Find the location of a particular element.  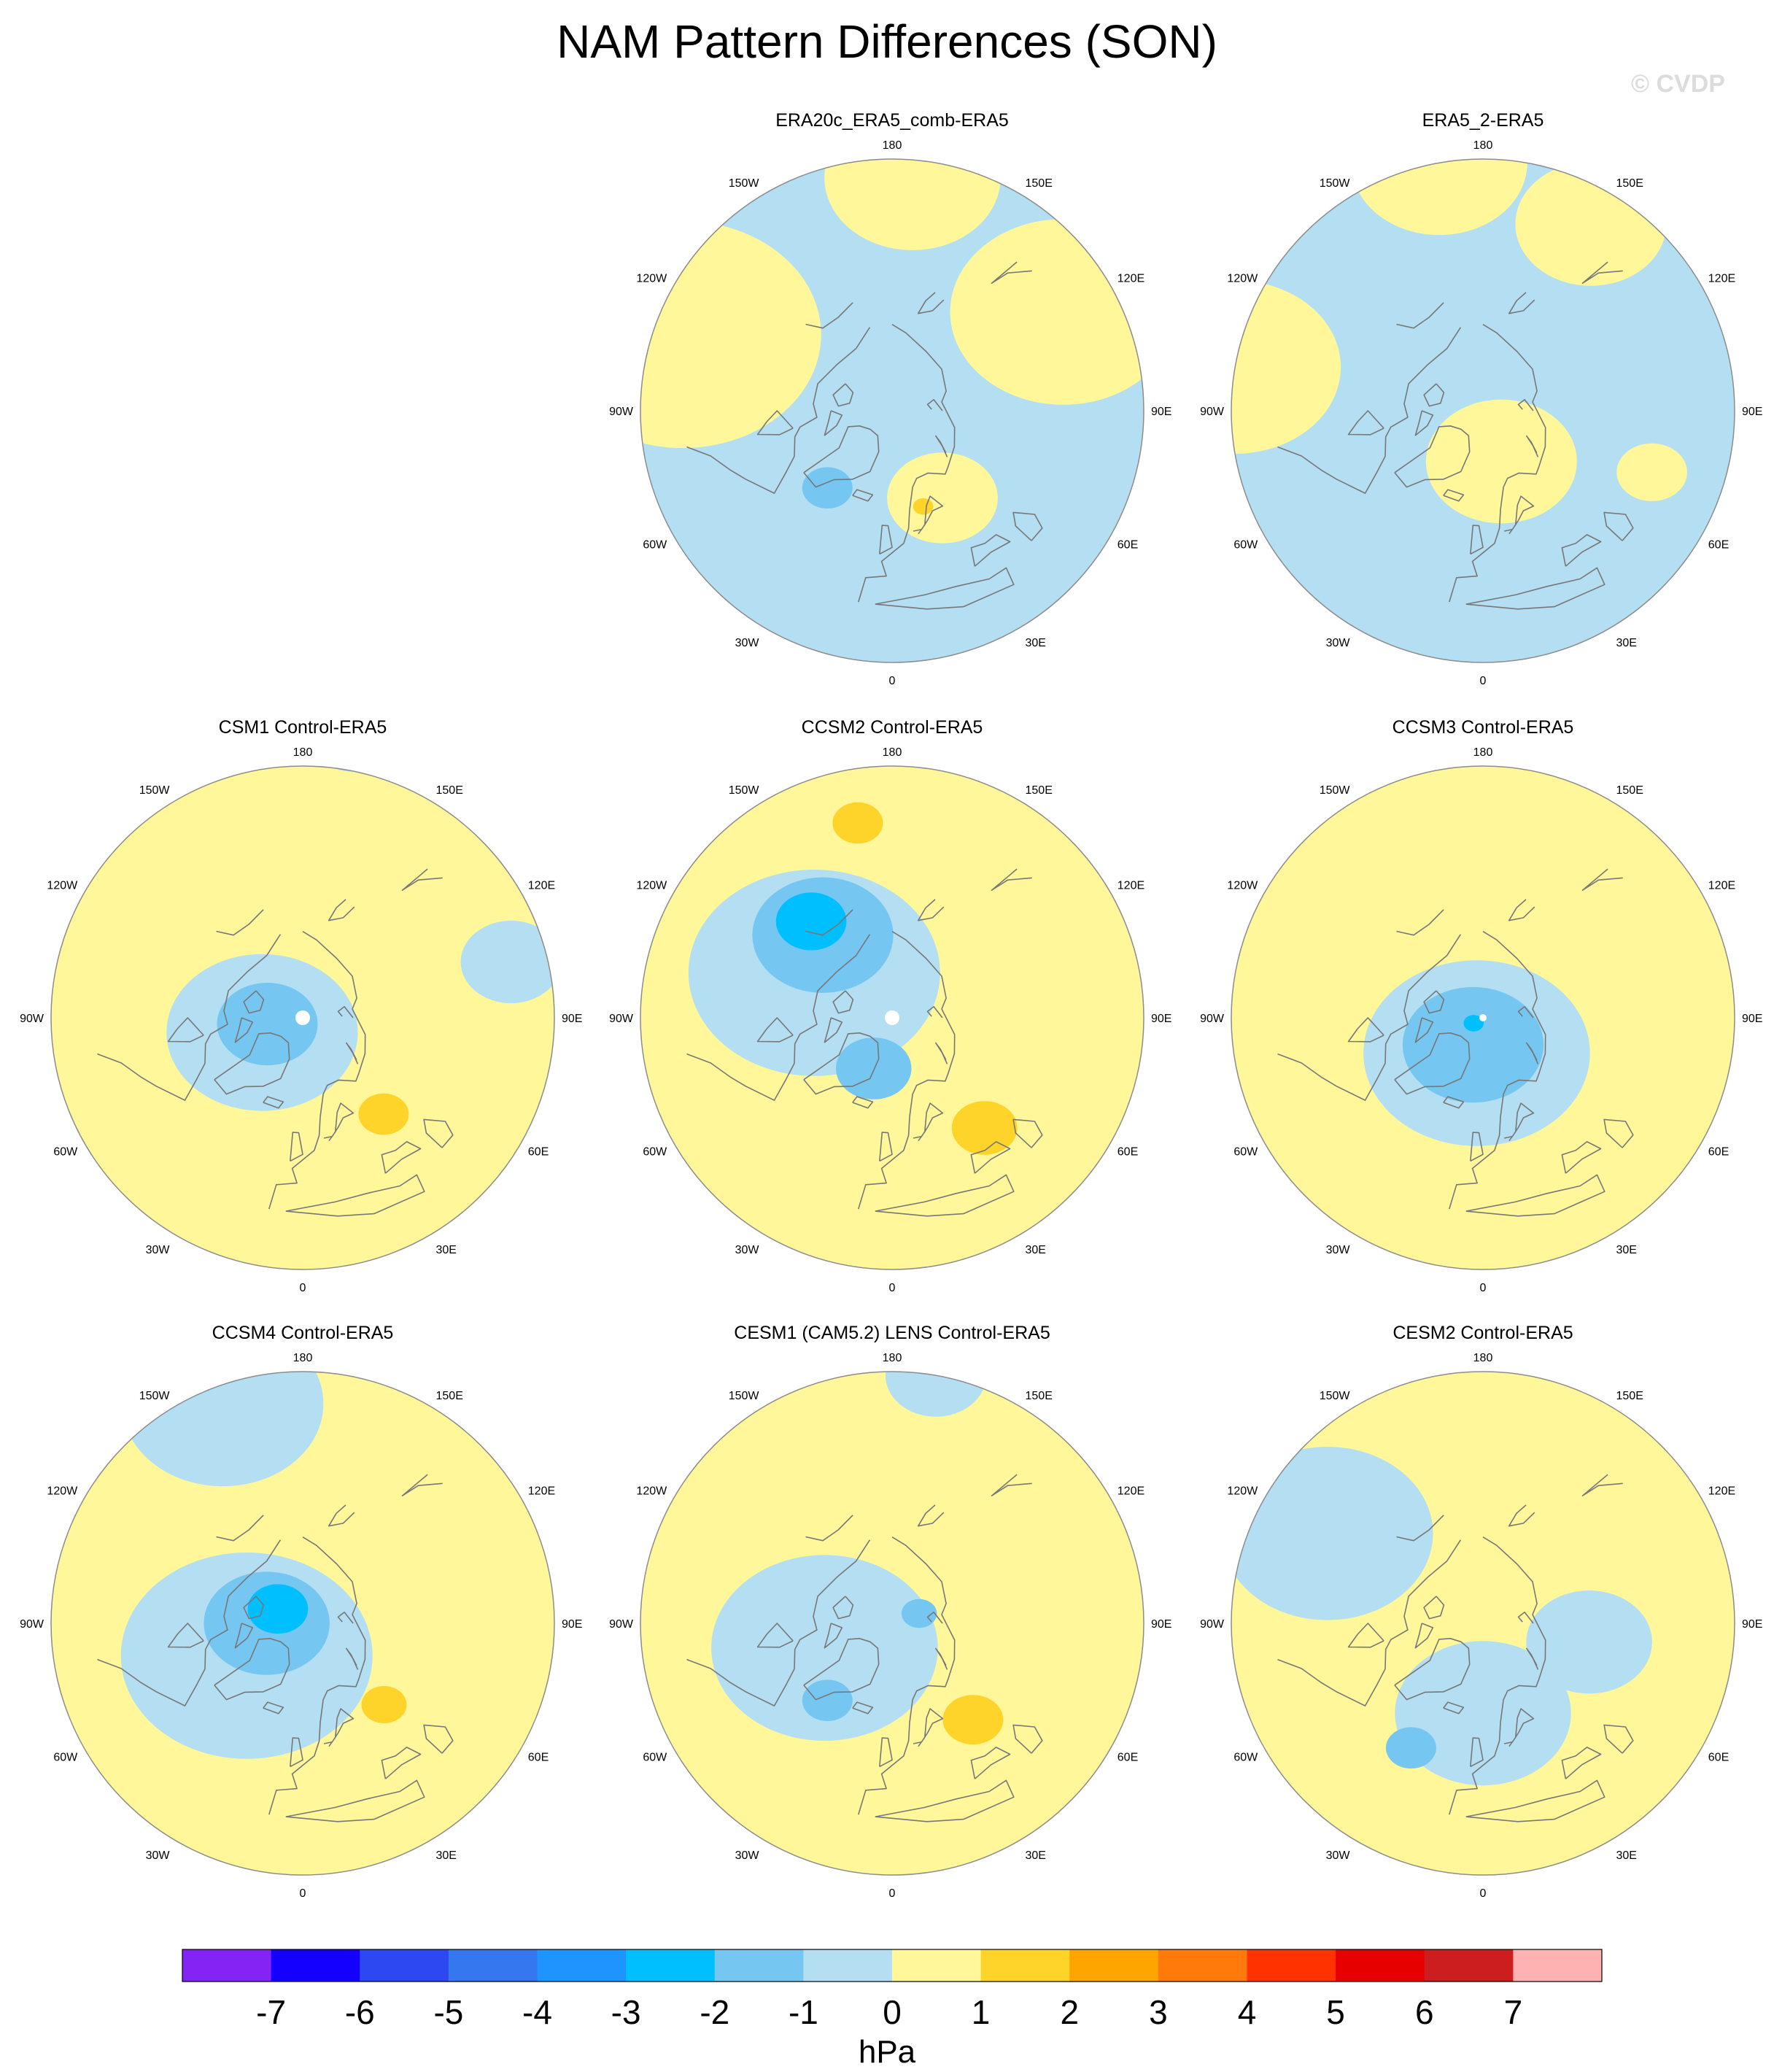

colorbar-tick-label: -4 is located at coordinates (537, 2012).